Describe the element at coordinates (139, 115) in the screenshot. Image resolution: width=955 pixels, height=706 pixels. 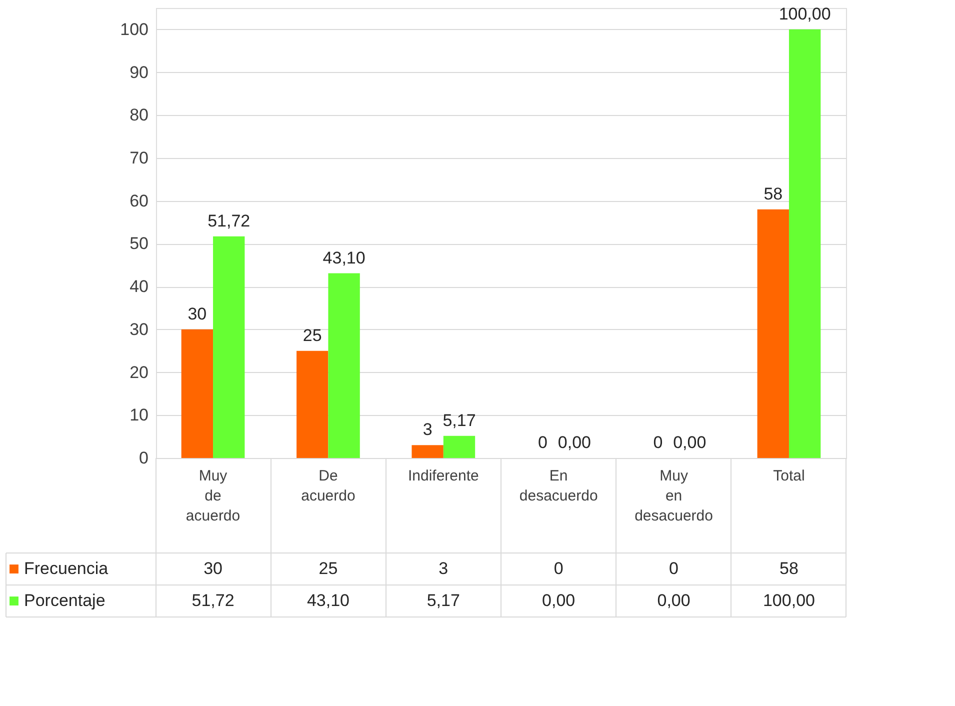
I see `y-tick-label: 80` at that location.